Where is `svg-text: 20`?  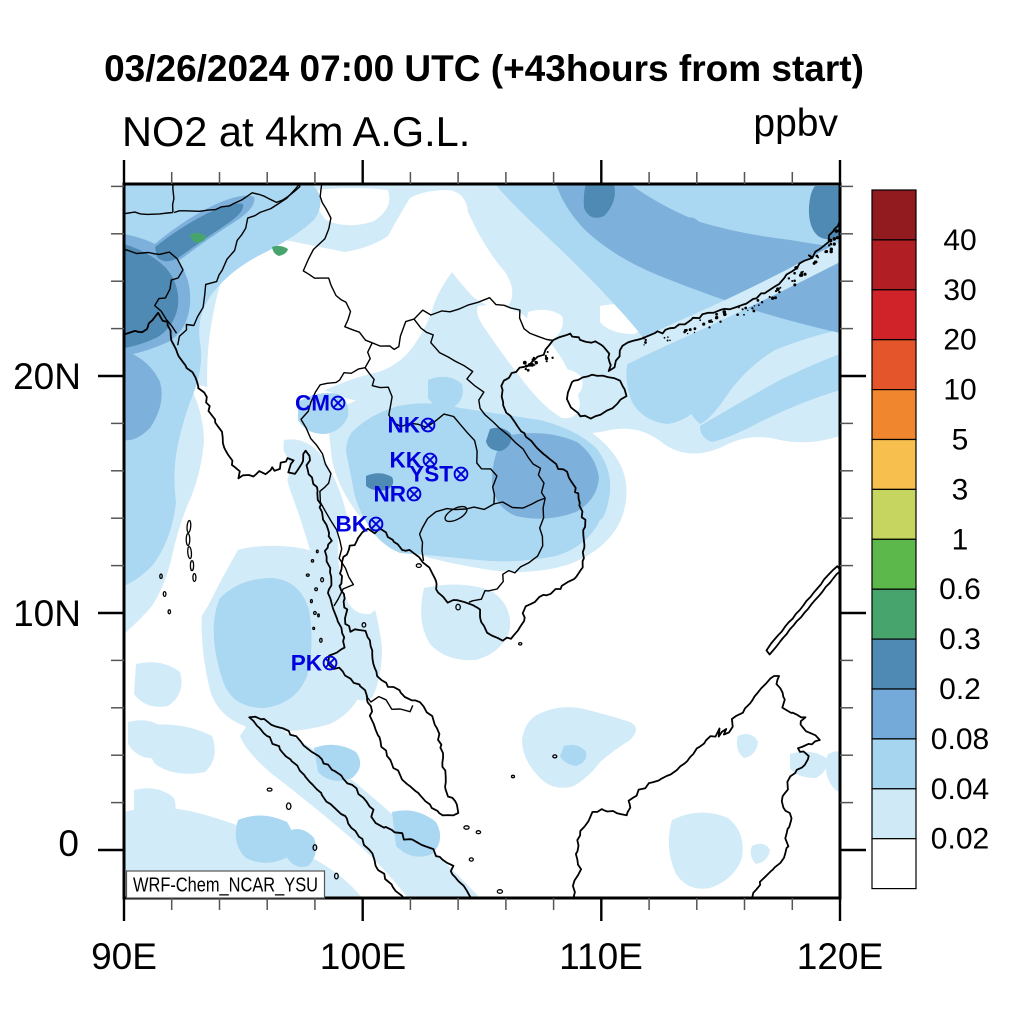
svg-text: 20 is located at coordinates (959, 340).